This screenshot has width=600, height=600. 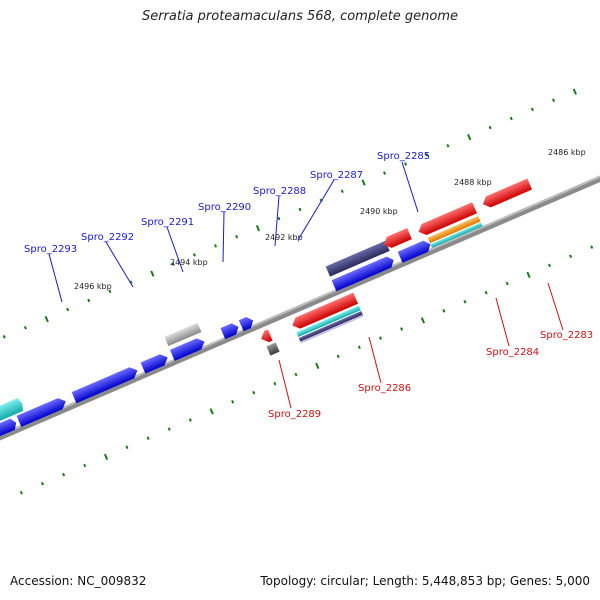 I want to click on scale-label-2496: 2496 kbp, so click(x=93, y=286).